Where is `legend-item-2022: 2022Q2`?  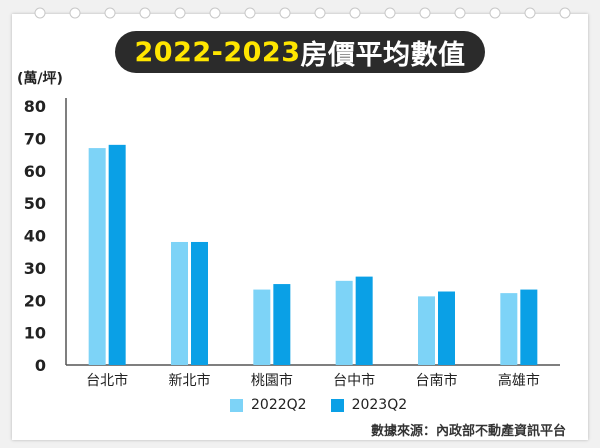
legend-item-2022: 2022Q2 is located at coordinates (268, 405).